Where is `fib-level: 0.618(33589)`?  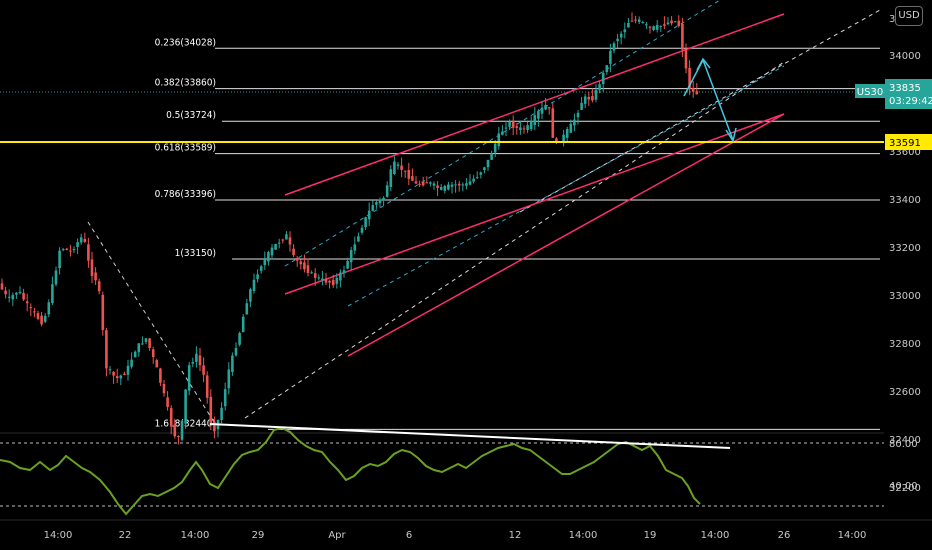 fib-level: 0.618(33589) is located at coordinates (517, 149).